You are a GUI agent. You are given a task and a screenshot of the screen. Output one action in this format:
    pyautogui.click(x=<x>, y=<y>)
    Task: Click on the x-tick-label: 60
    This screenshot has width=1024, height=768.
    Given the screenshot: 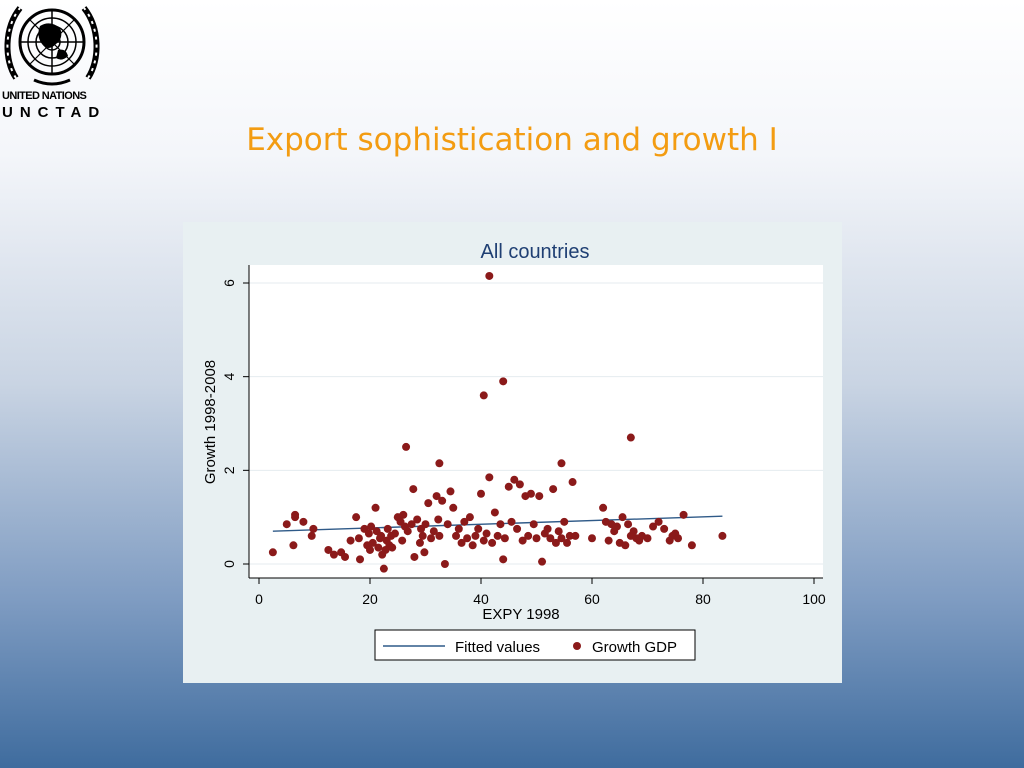 What is the action you would take?
    pyautogui.click(x=592, y=599)
    